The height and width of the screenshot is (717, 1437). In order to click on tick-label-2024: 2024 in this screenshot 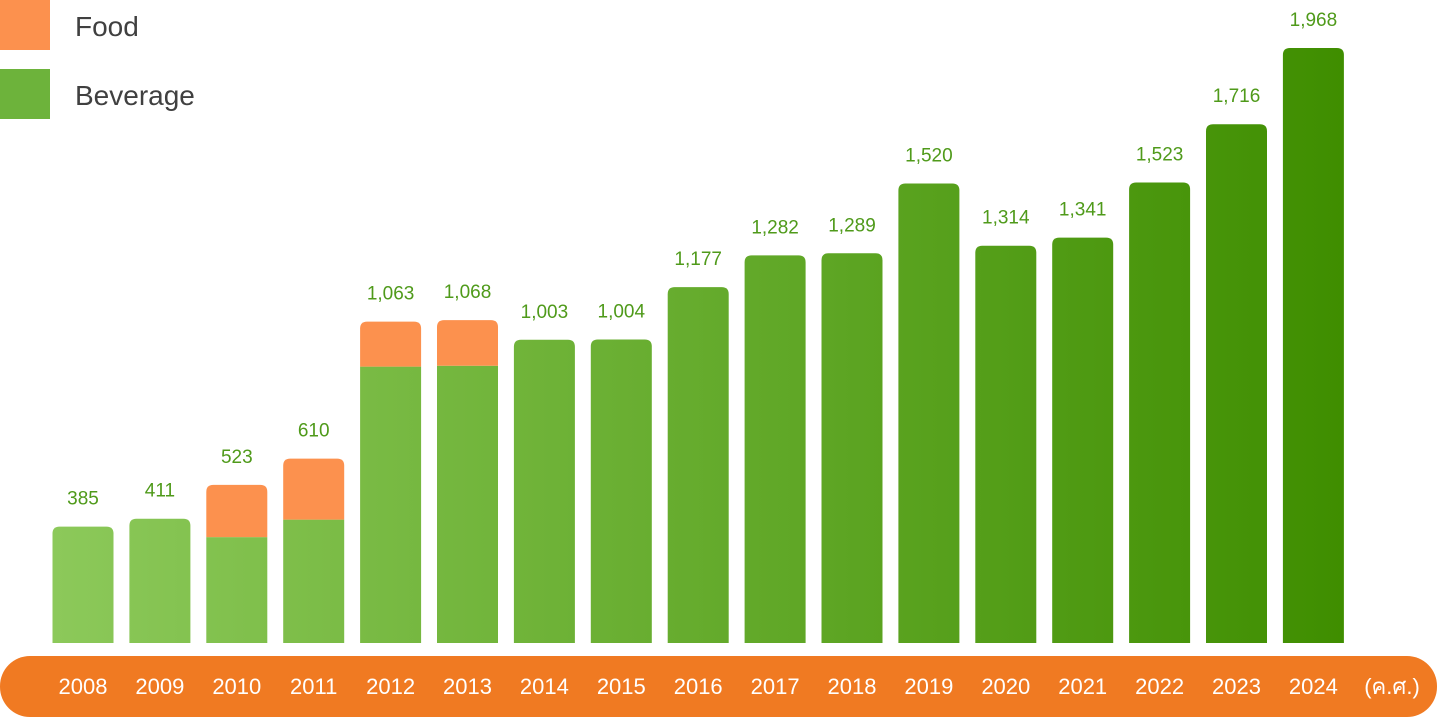, I will do `click(1313, 686)`.